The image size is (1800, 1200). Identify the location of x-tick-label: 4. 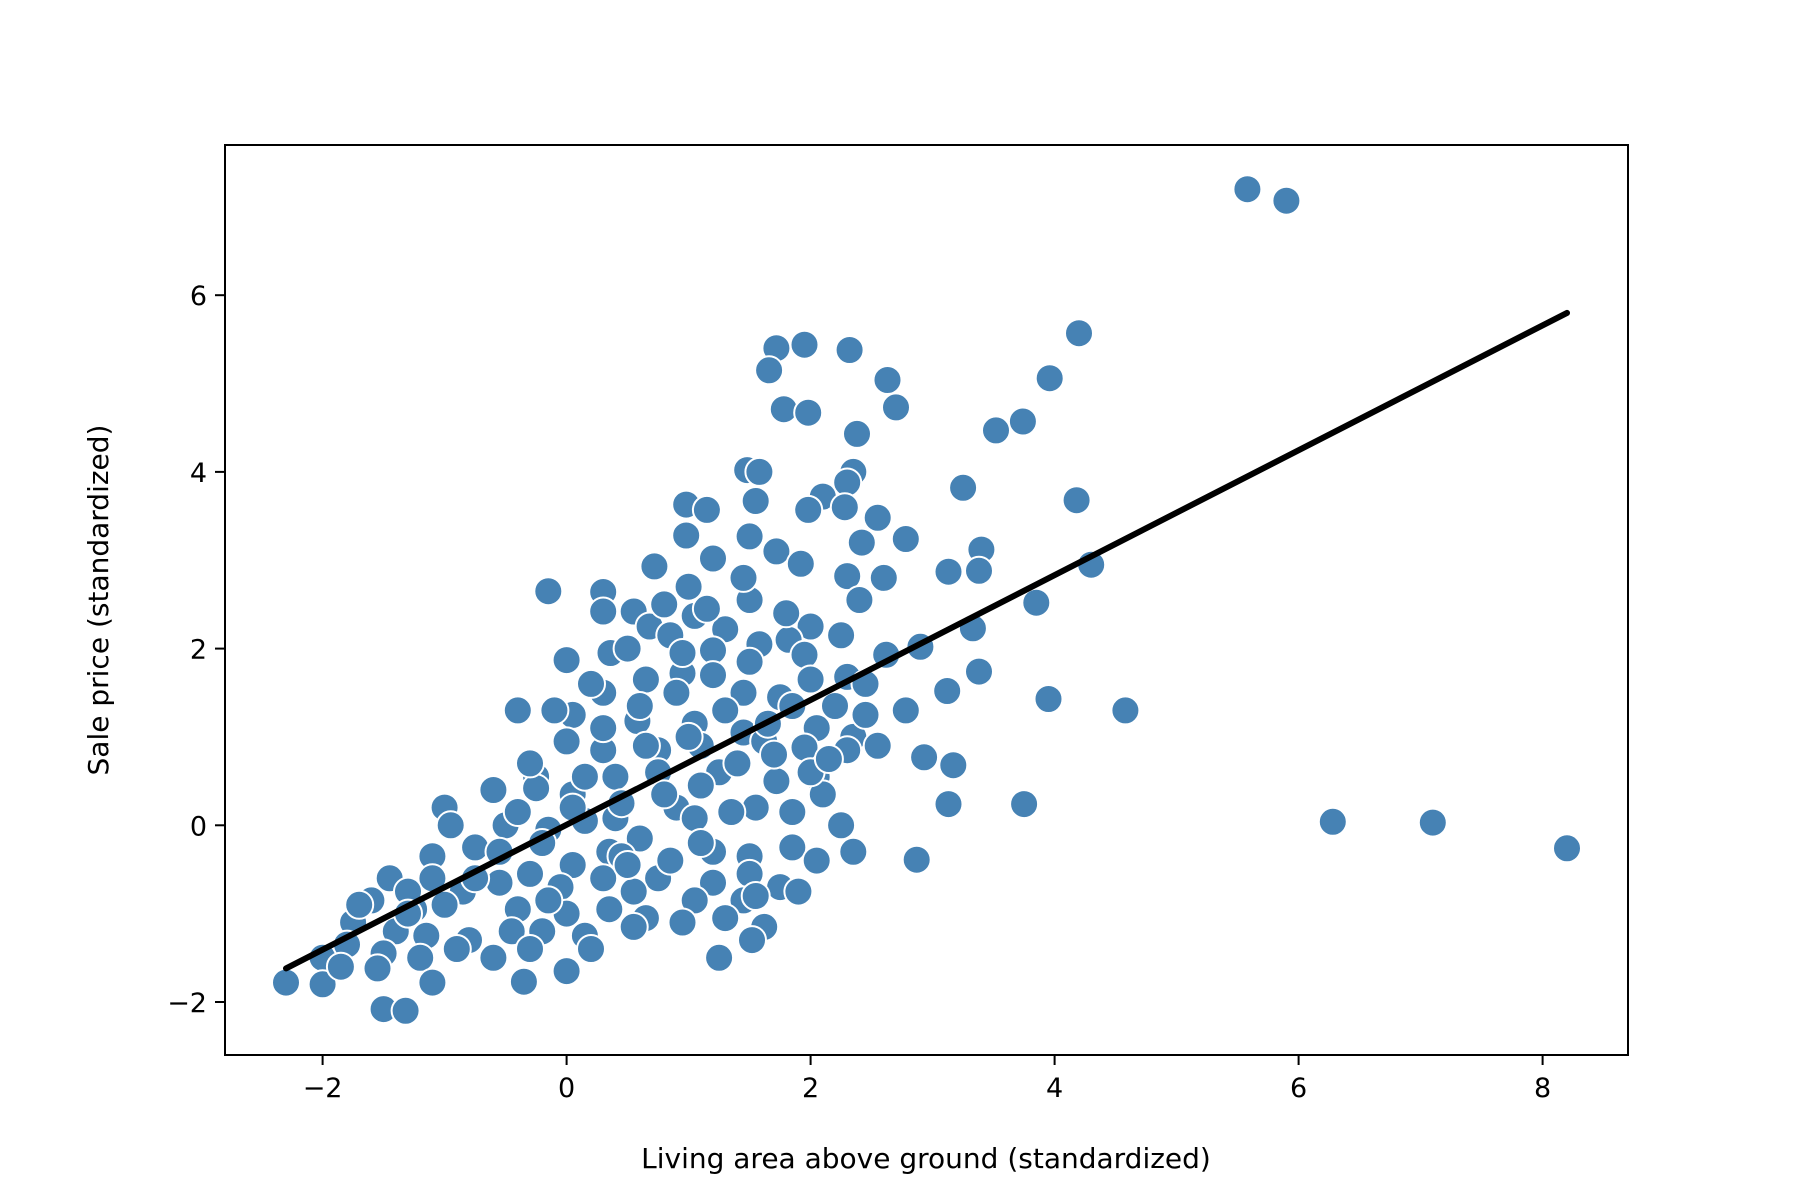
(1054, 1088).